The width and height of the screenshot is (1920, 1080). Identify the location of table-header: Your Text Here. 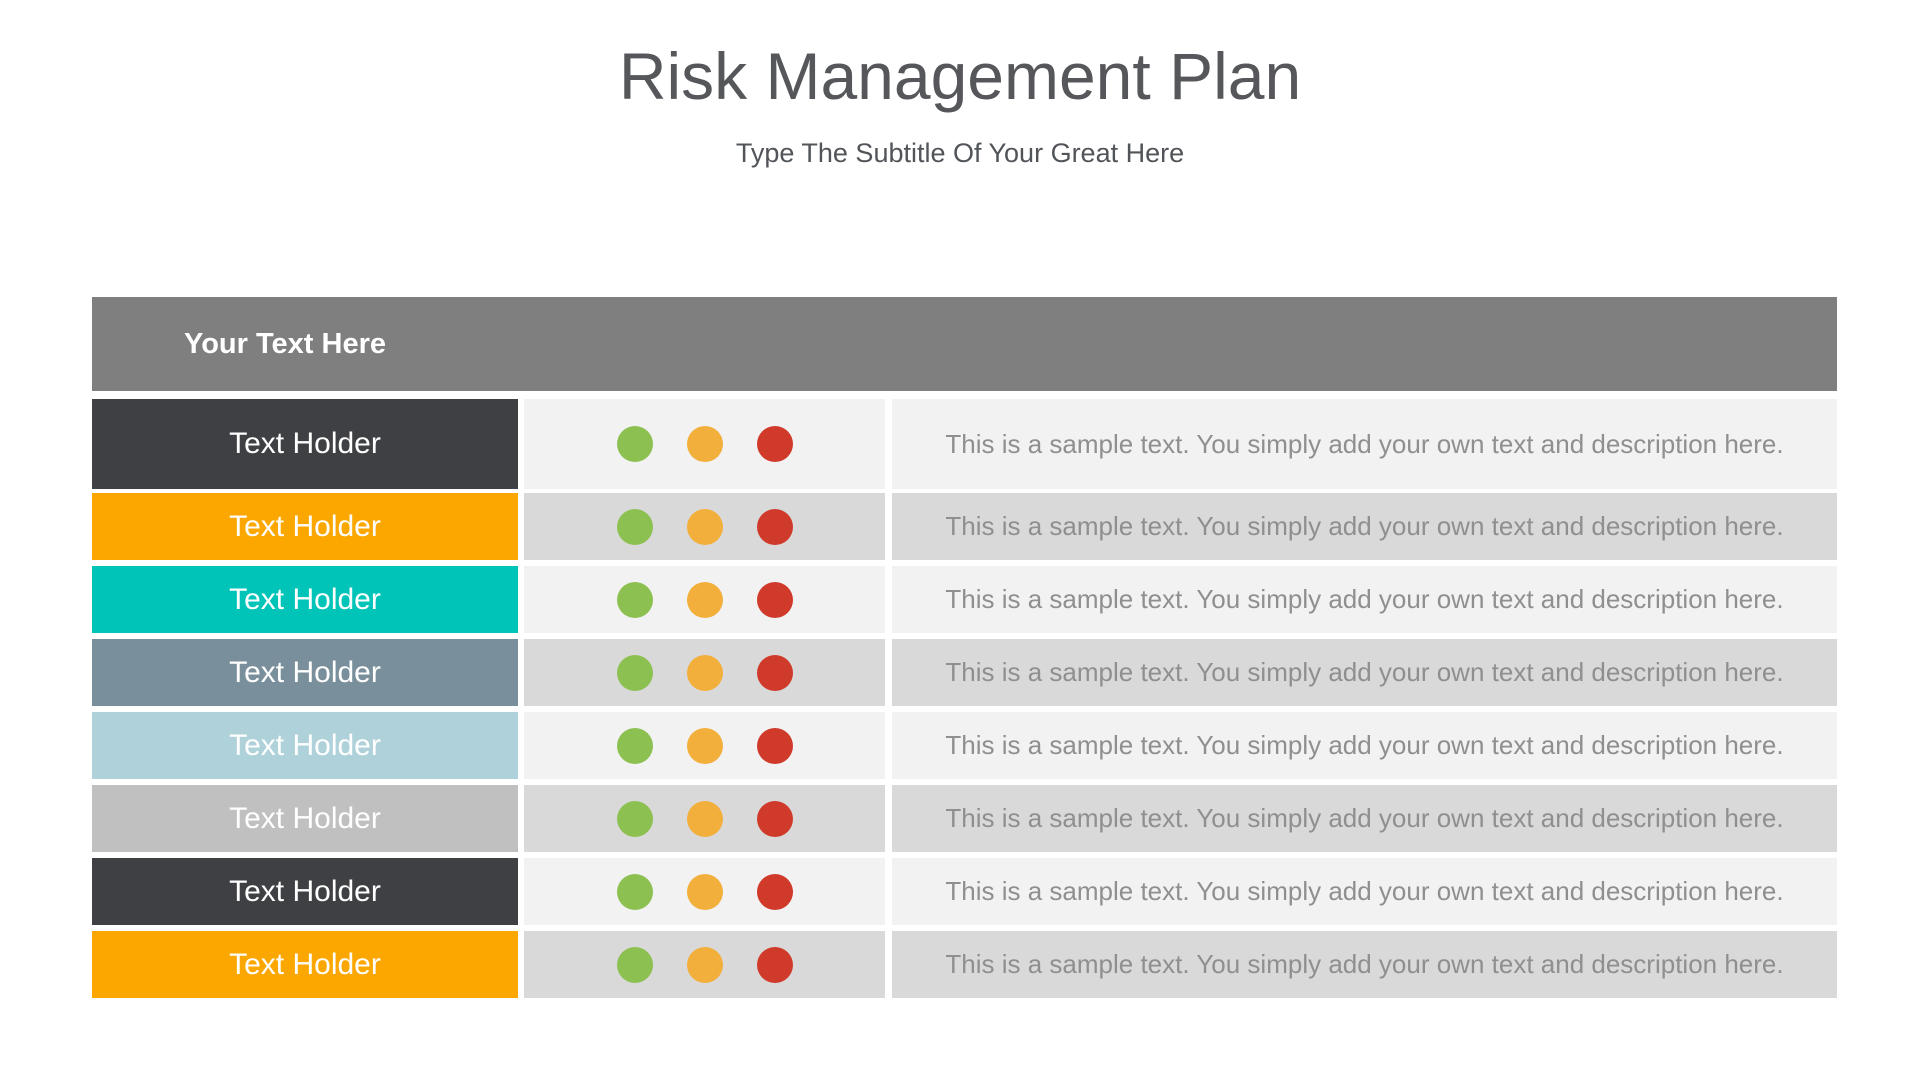
(964, 344).